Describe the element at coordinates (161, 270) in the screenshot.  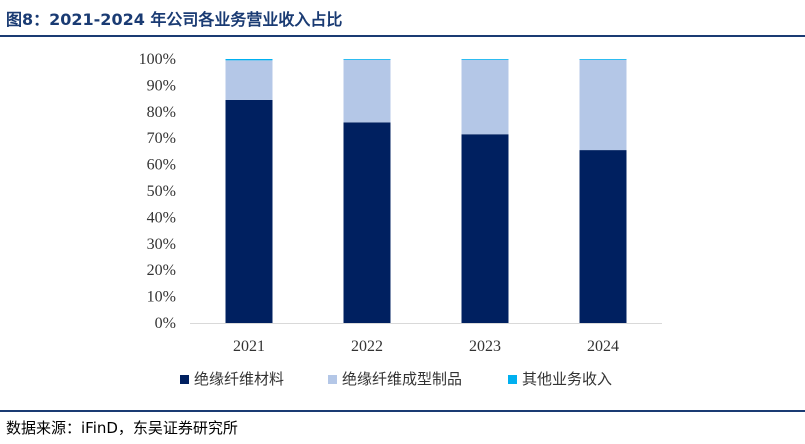
I see `y-tick-label: 20%` at that location.